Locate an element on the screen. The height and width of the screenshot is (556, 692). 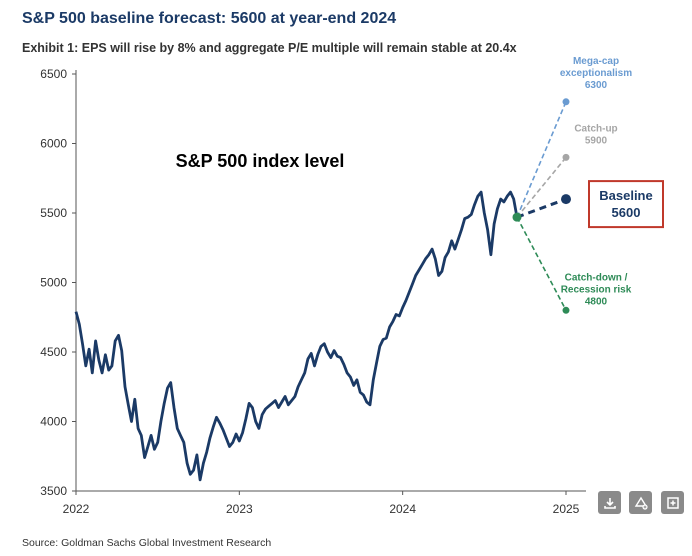
baseline-highlight-box is located at coordinates (626, 204).